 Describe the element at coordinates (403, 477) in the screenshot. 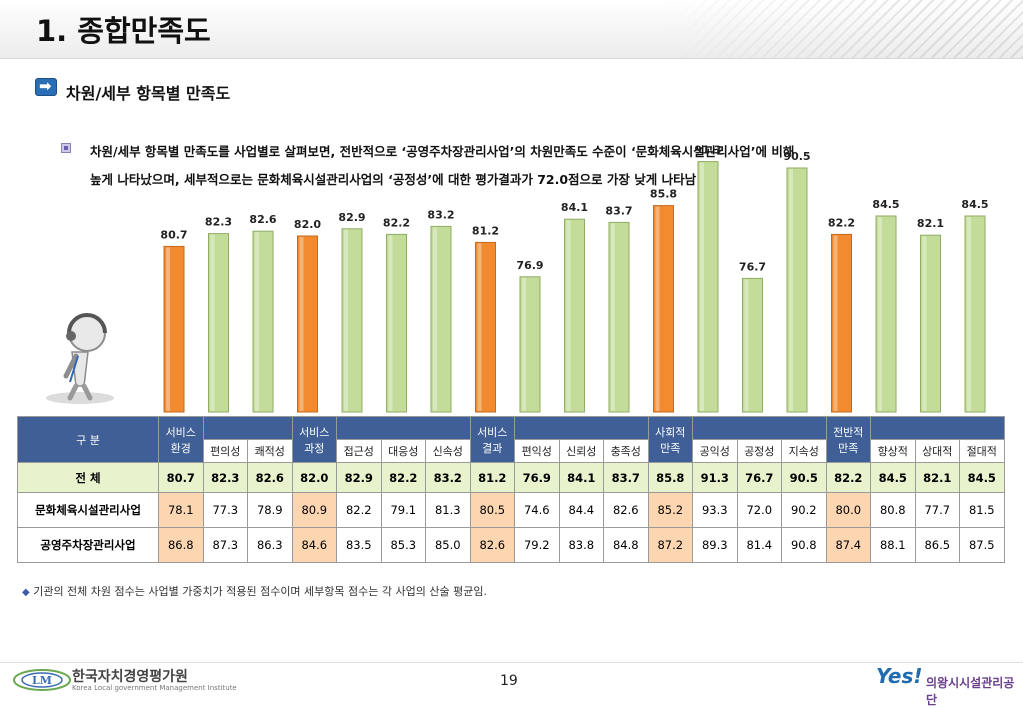

I see `cell-1-6: 82.2` at that location.